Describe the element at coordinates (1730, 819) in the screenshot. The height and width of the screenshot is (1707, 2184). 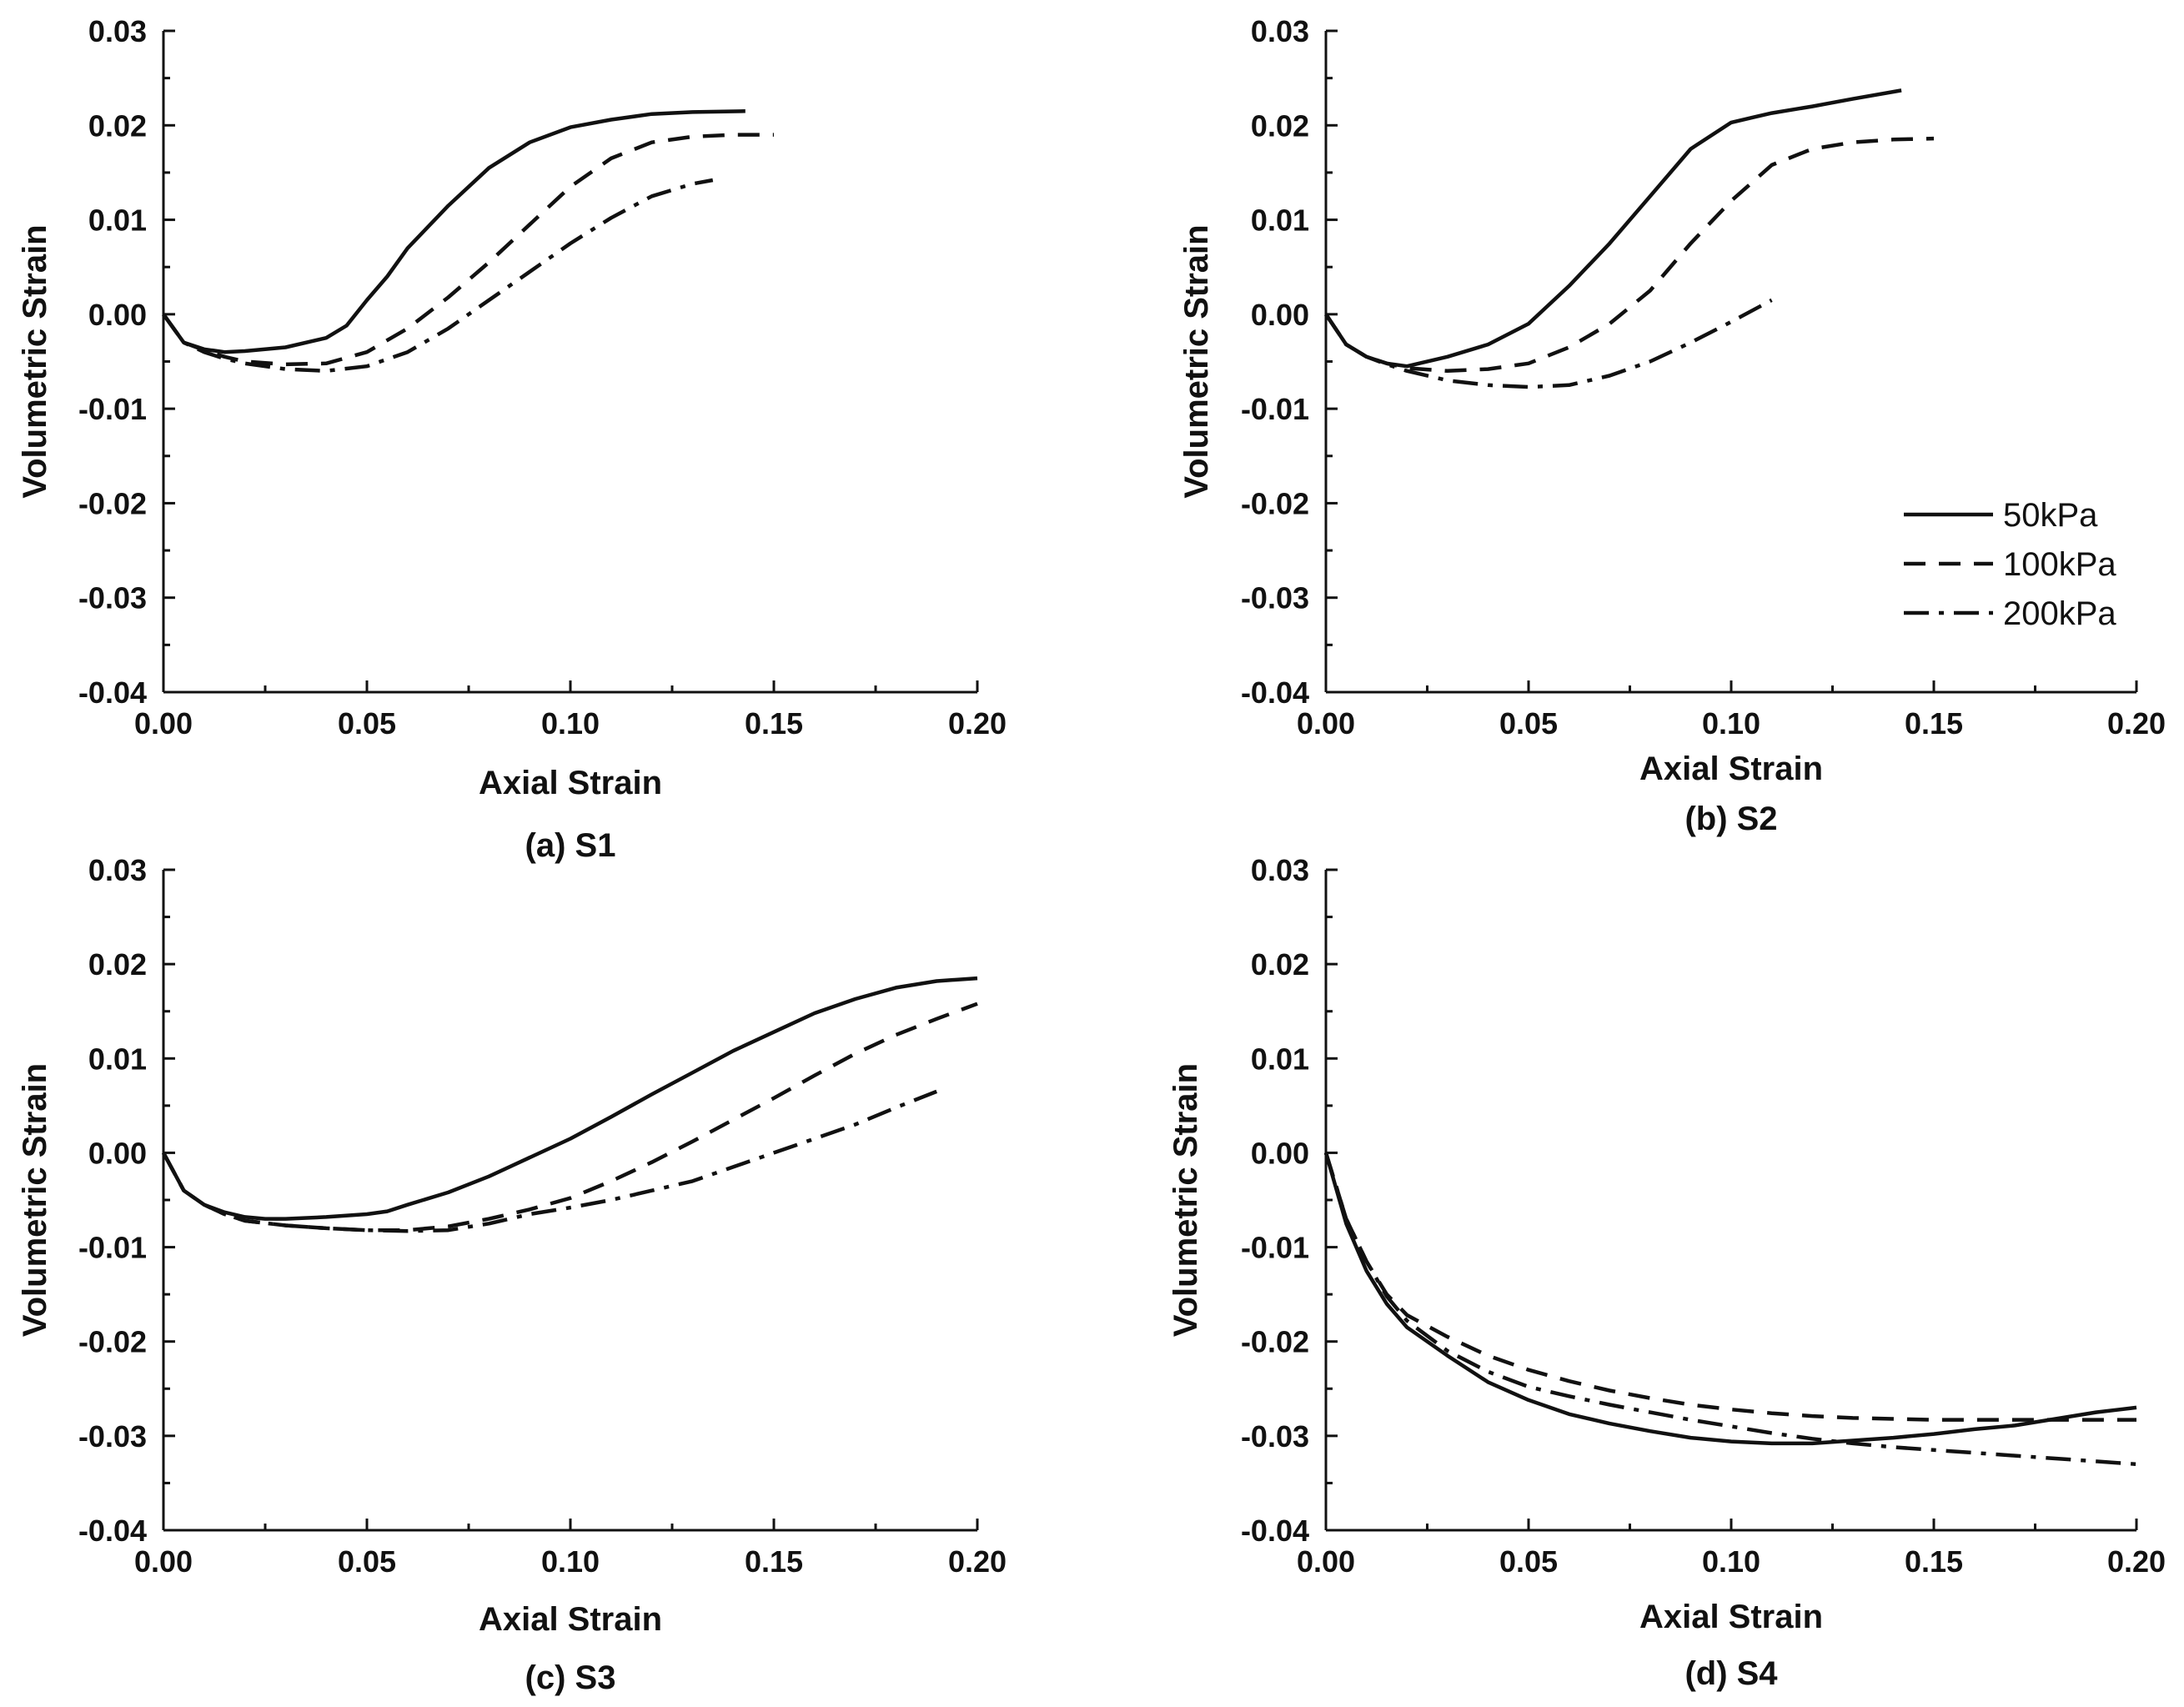
I see `chart-caption: (b) S2` at that location.